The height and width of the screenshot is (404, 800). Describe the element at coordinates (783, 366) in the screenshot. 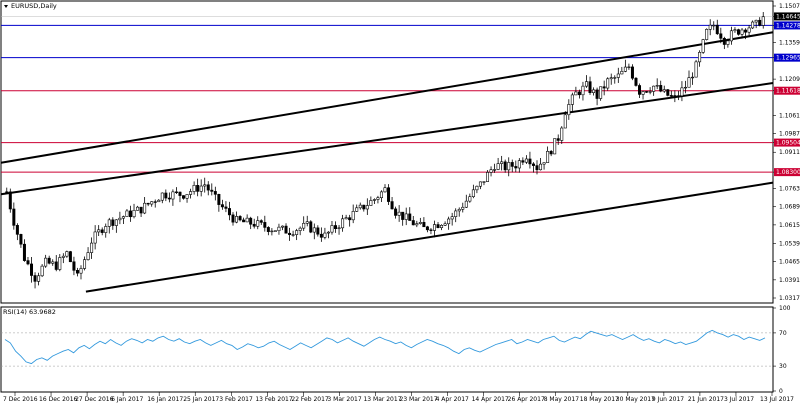

I see `rsi-tick-label: 30` at that location.